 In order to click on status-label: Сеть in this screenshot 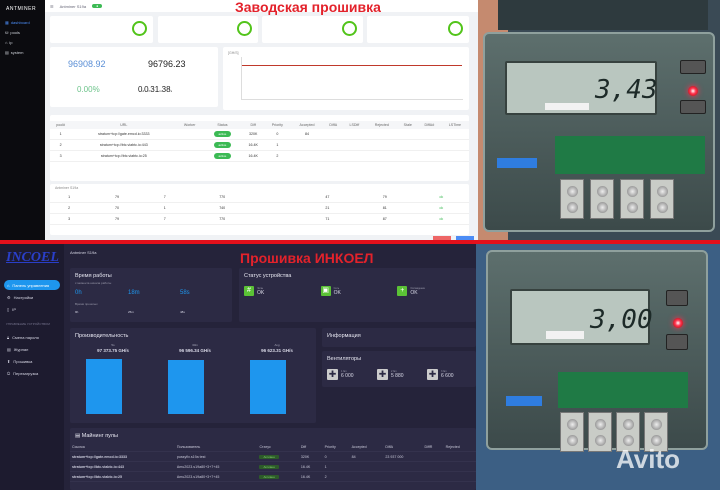, I will do `click(336, 288)`.